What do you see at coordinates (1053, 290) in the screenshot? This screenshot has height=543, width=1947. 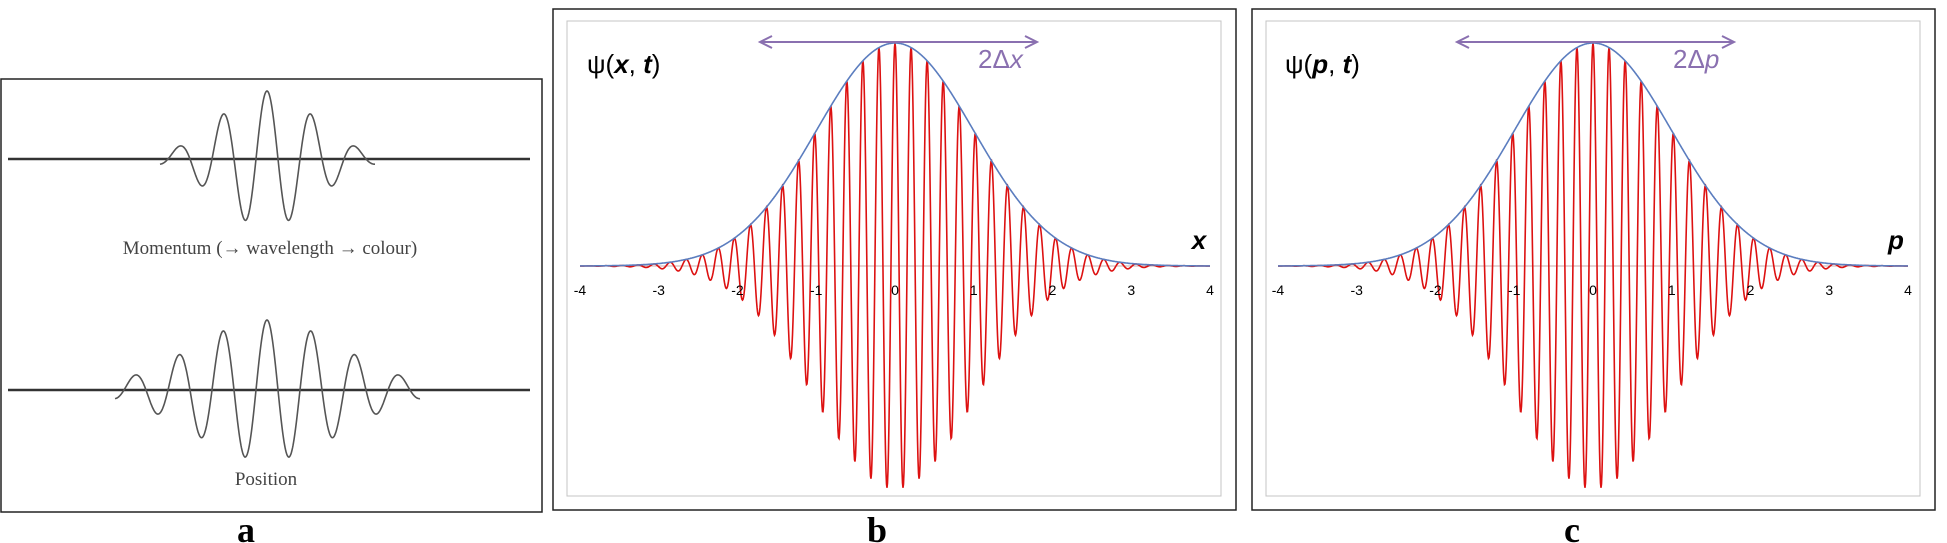 I see `pb-tick-label: 2` at bounding box center [1053, 290].